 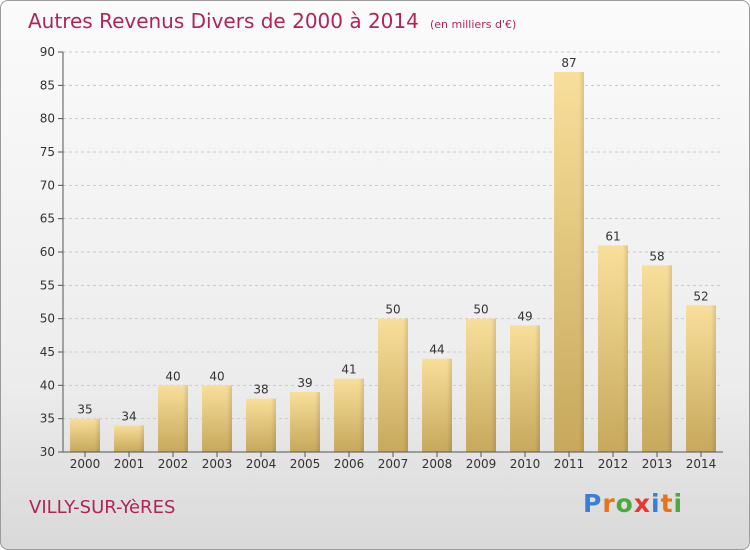 What do you see at coordinates (141, 438) in the screenshot?
I see `bar-shade-2001` at bounding box center [141, 438].